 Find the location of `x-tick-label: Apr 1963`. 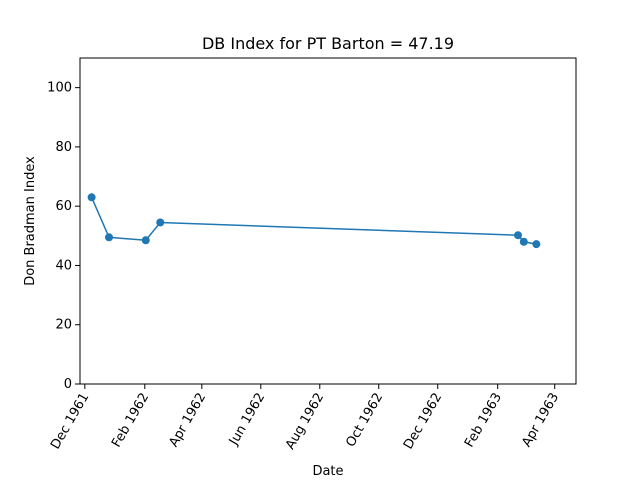

x-tick-label: Apr 1963 is located at coordinates (540, 420).